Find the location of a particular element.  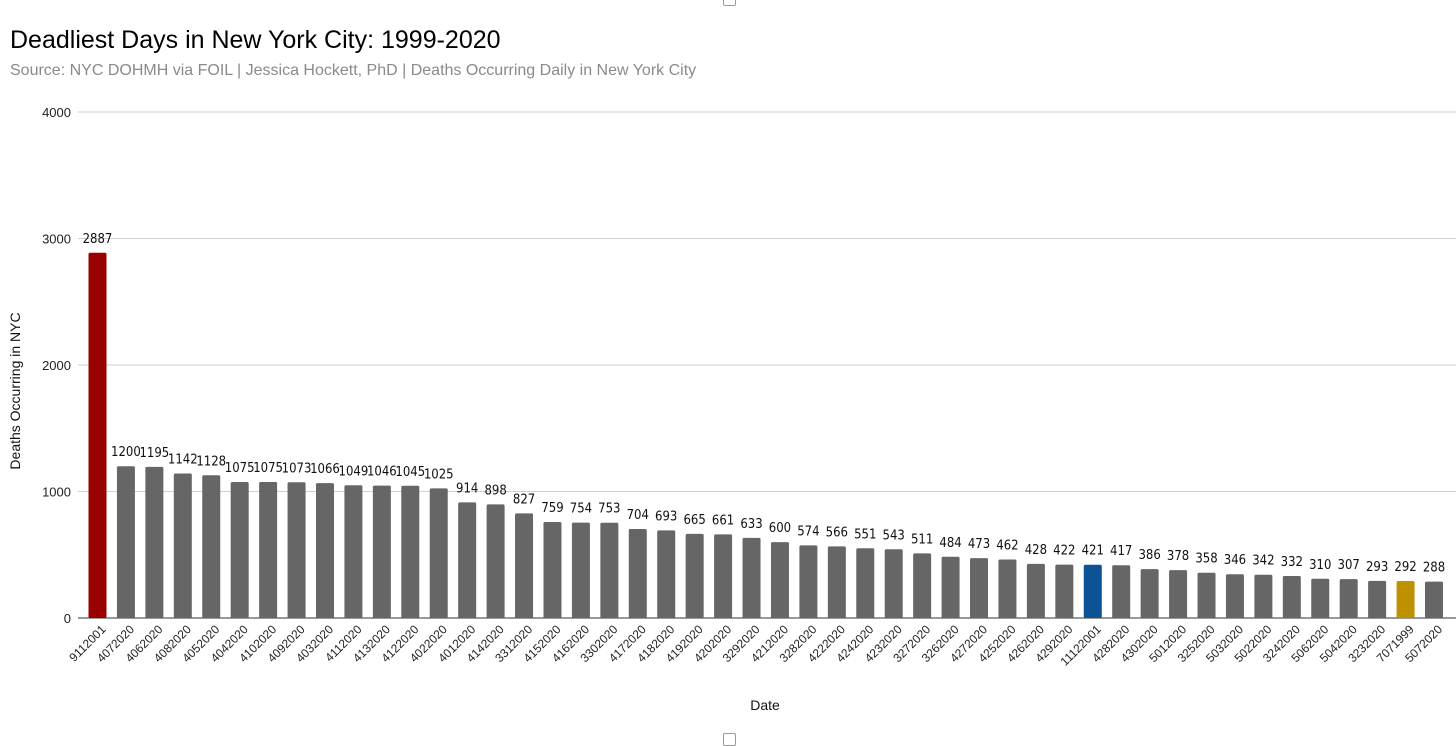

data-label: 1142 is located at coordinates (183, 460).